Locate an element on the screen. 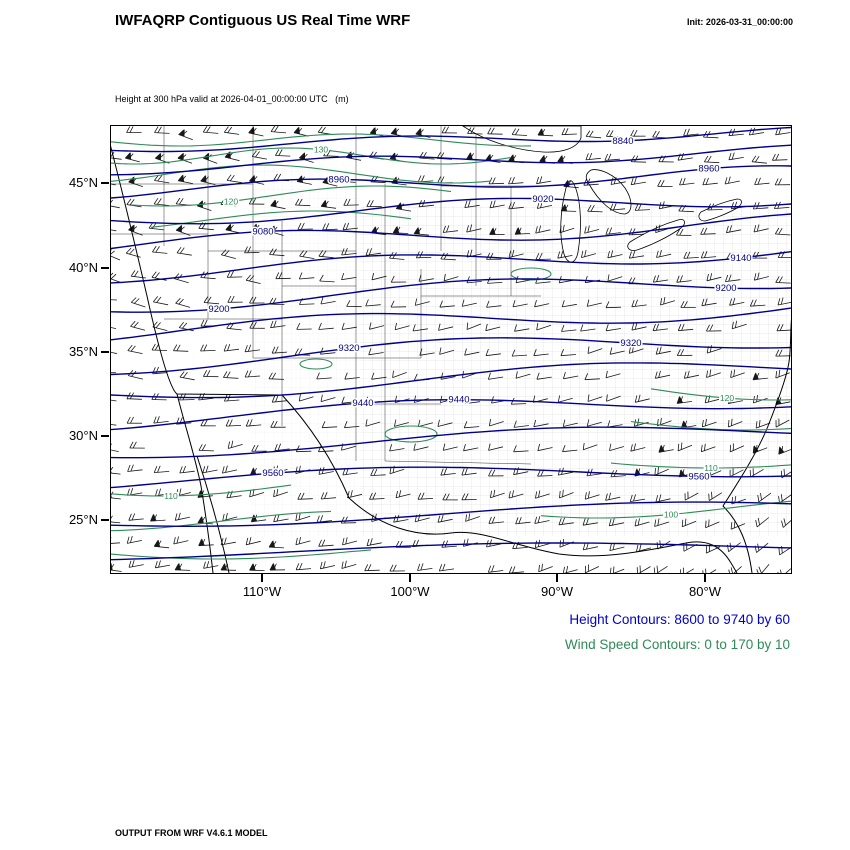 The width and height of the screenshot is (850, 850). height-contour-label: 8840 is located at coordinates (622, 141).